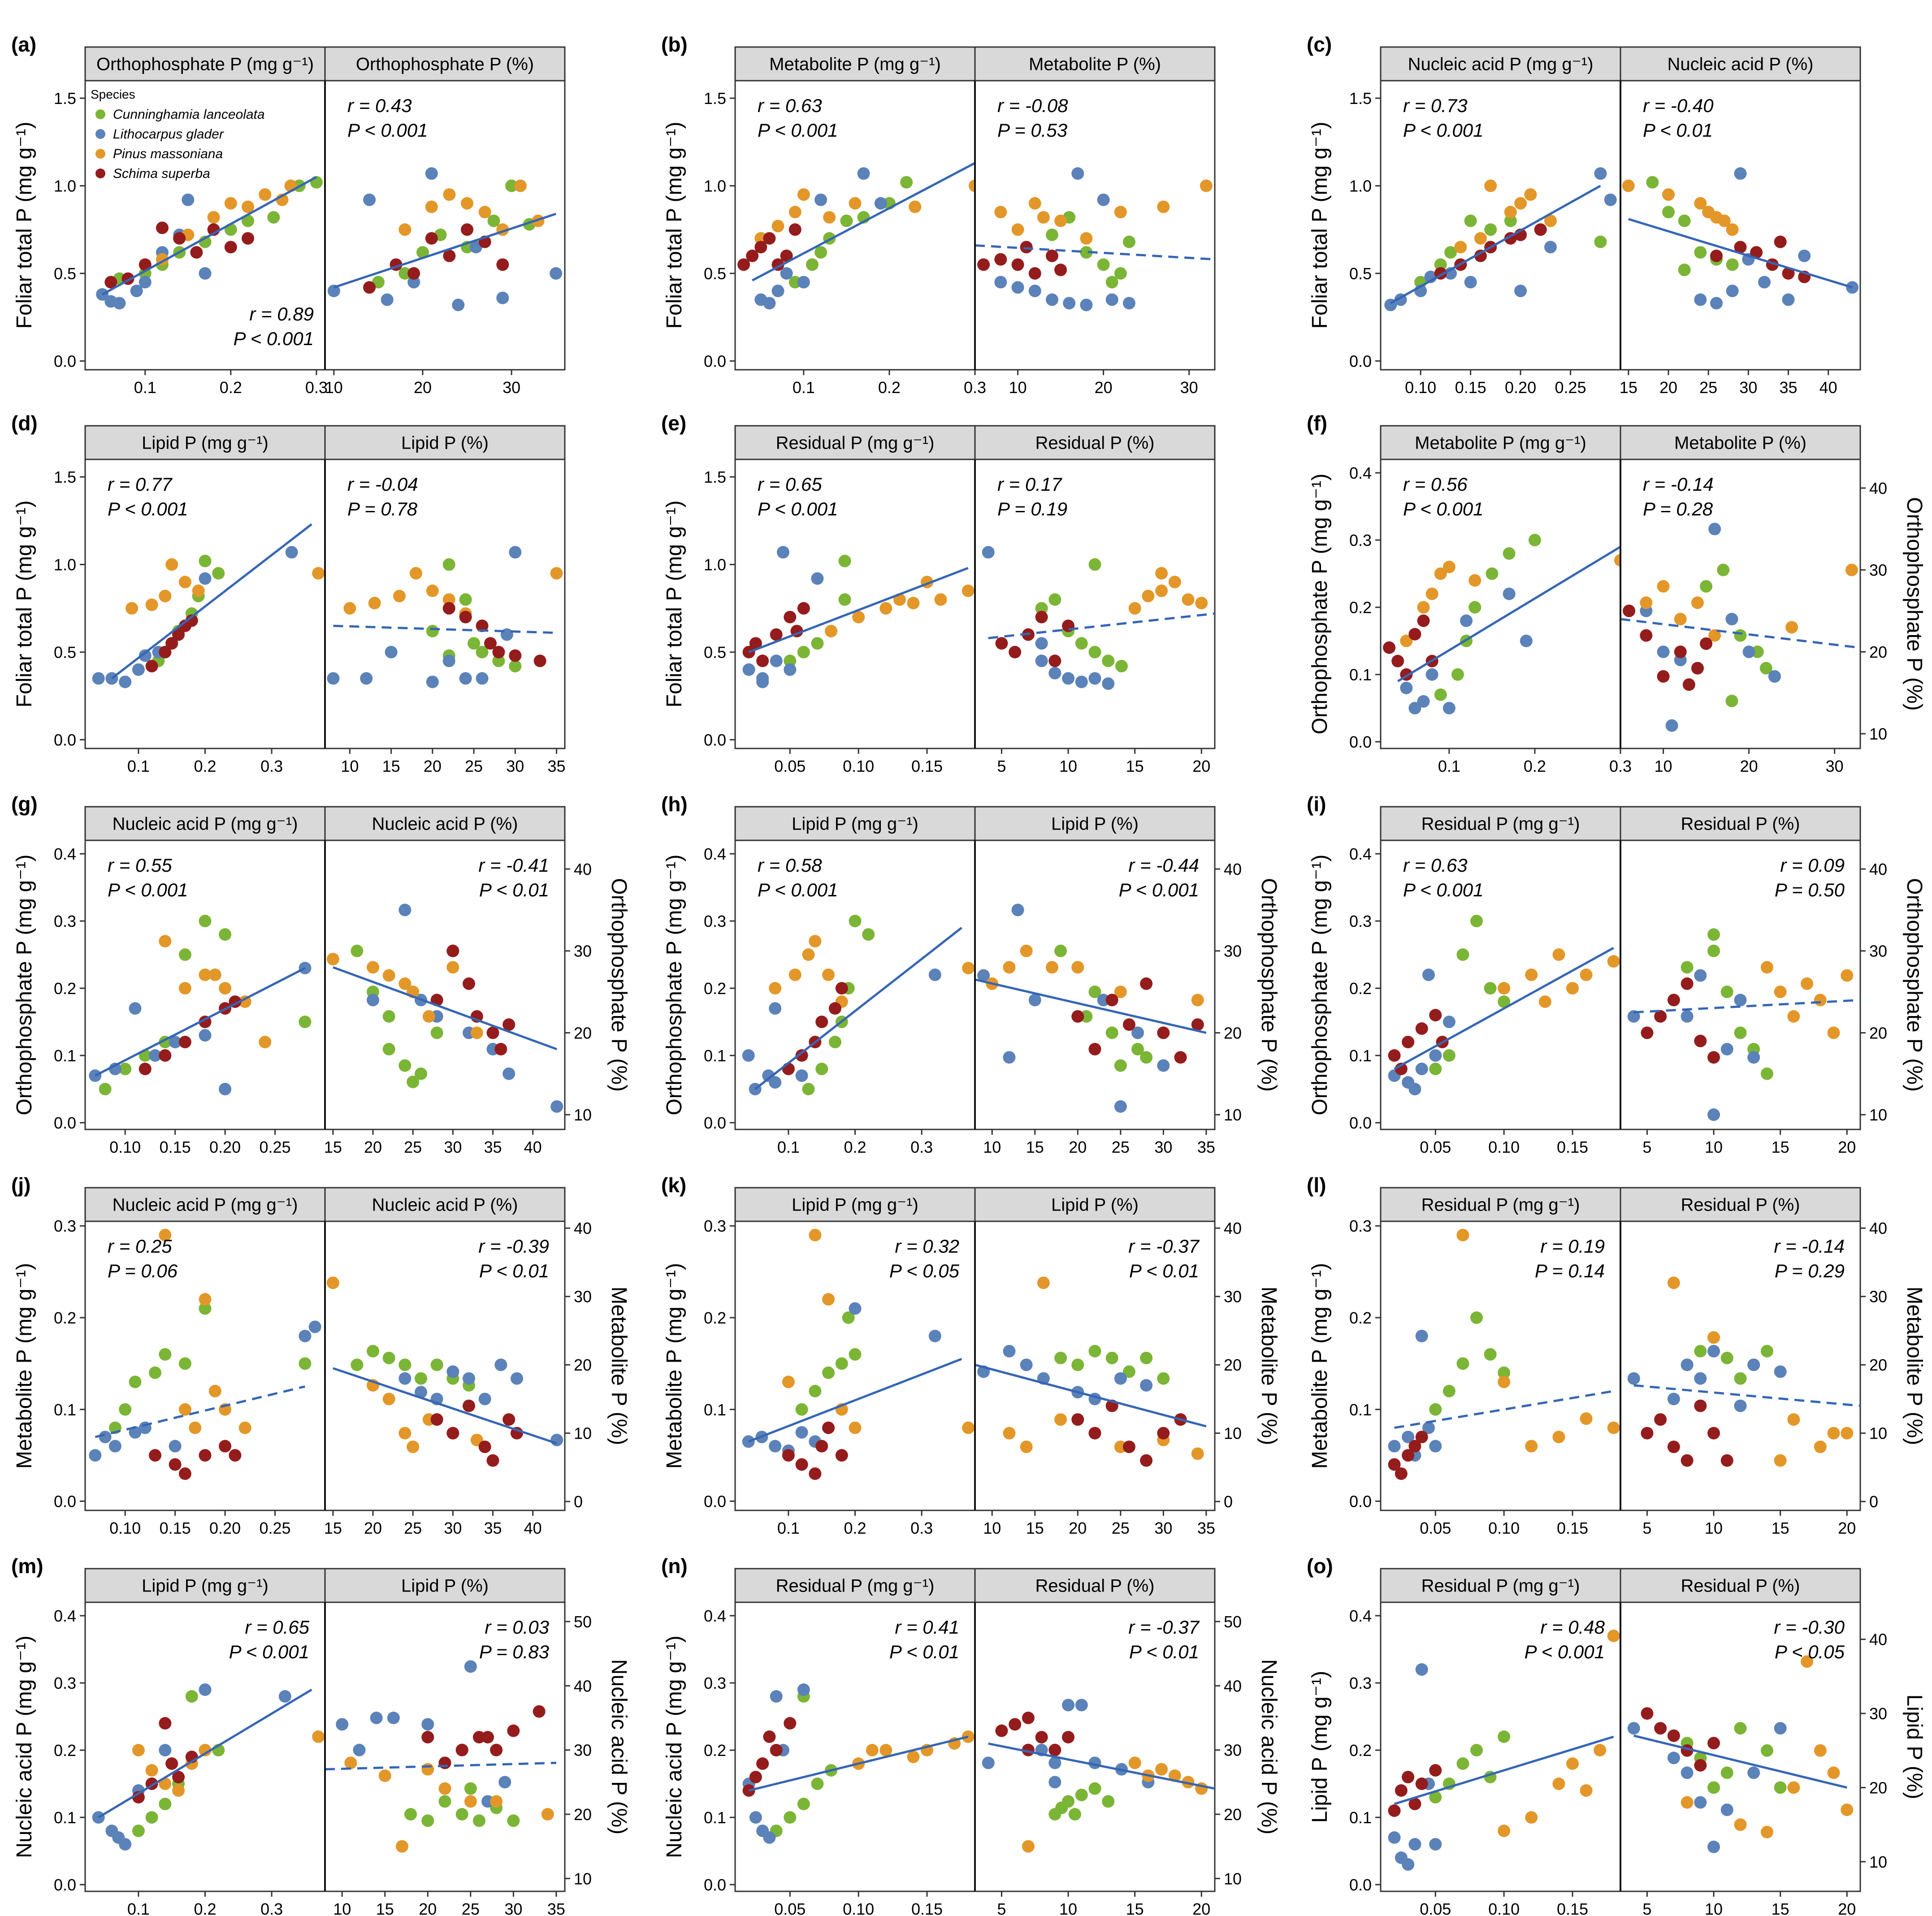  What do you see at coordinates (1233, 1622) in the screenshot?
I see `y-right-tick-label: 50` at bounding box center [1233, 1622].